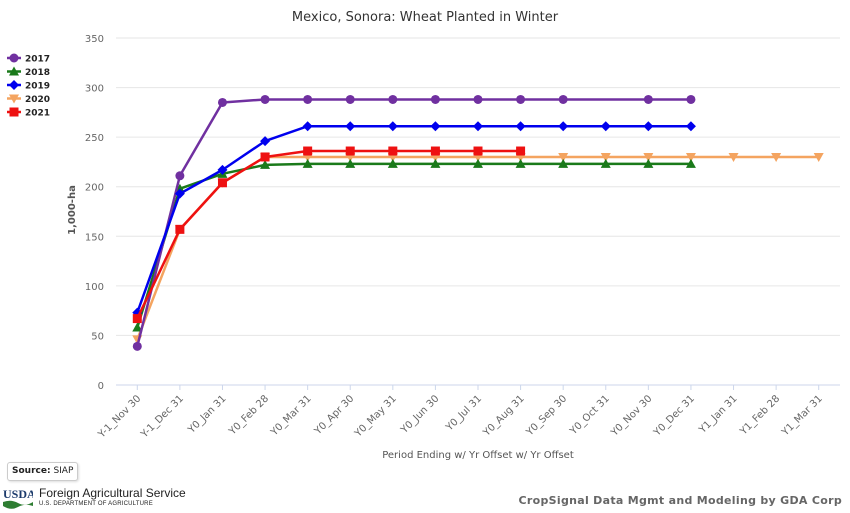 This screenshot has width=850, height=513. I want to click on source-value: SIAP, so click(63, 471).